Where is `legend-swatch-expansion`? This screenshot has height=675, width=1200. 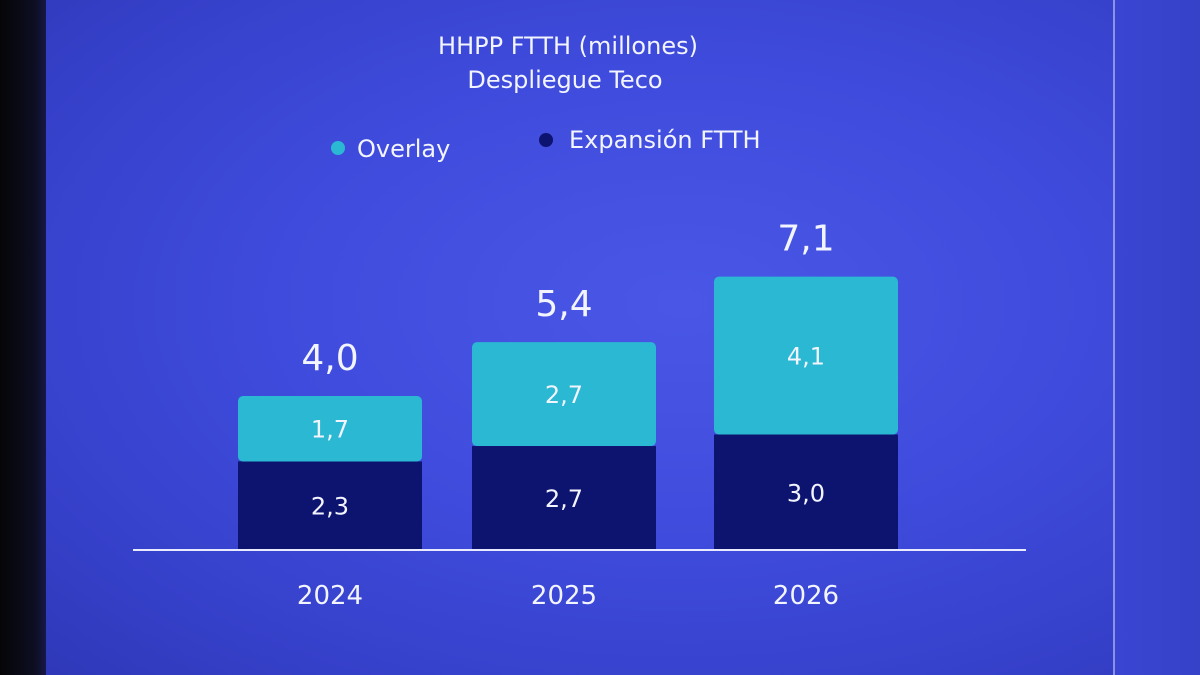 legend-swatch-expansion is located at coordinates (546, 140).